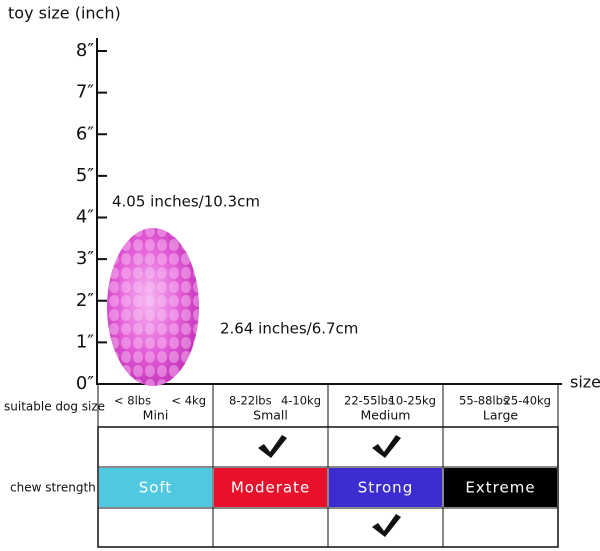 Image resolution: width=600 pixels, height=551 pixels. What do you see at coordinates (156, 415) in the screenshot?
I see `size-name: Mini` at bounding box center [156, 415].